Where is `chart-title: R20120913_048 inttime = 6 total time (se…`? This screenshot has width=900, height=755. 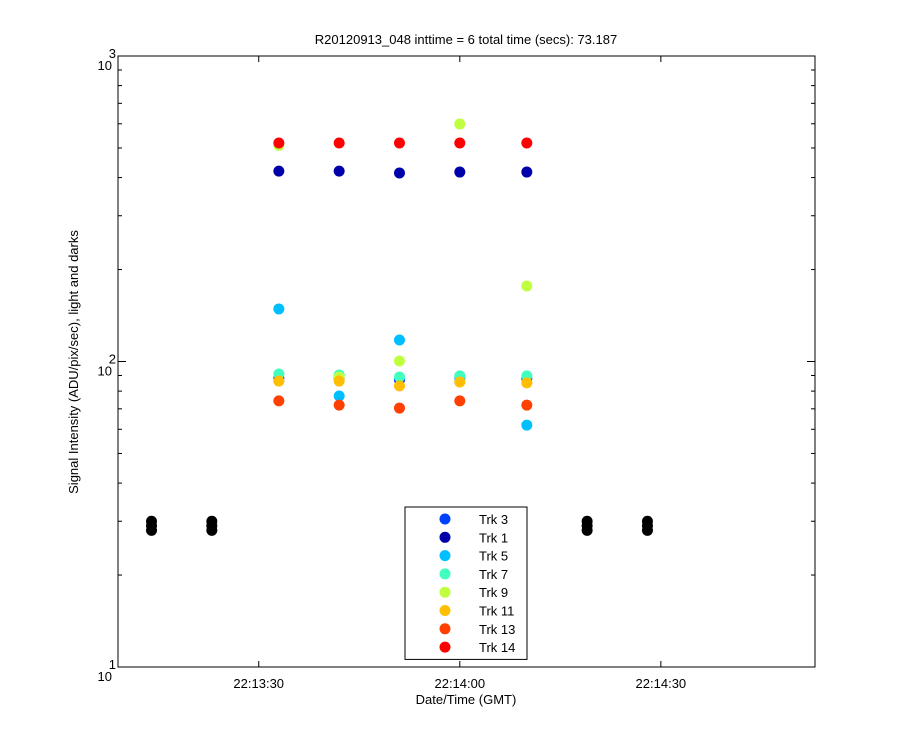 chart-title: R20120913_048 inttime = 6 total time (se… is located at coordinates (466, 39).